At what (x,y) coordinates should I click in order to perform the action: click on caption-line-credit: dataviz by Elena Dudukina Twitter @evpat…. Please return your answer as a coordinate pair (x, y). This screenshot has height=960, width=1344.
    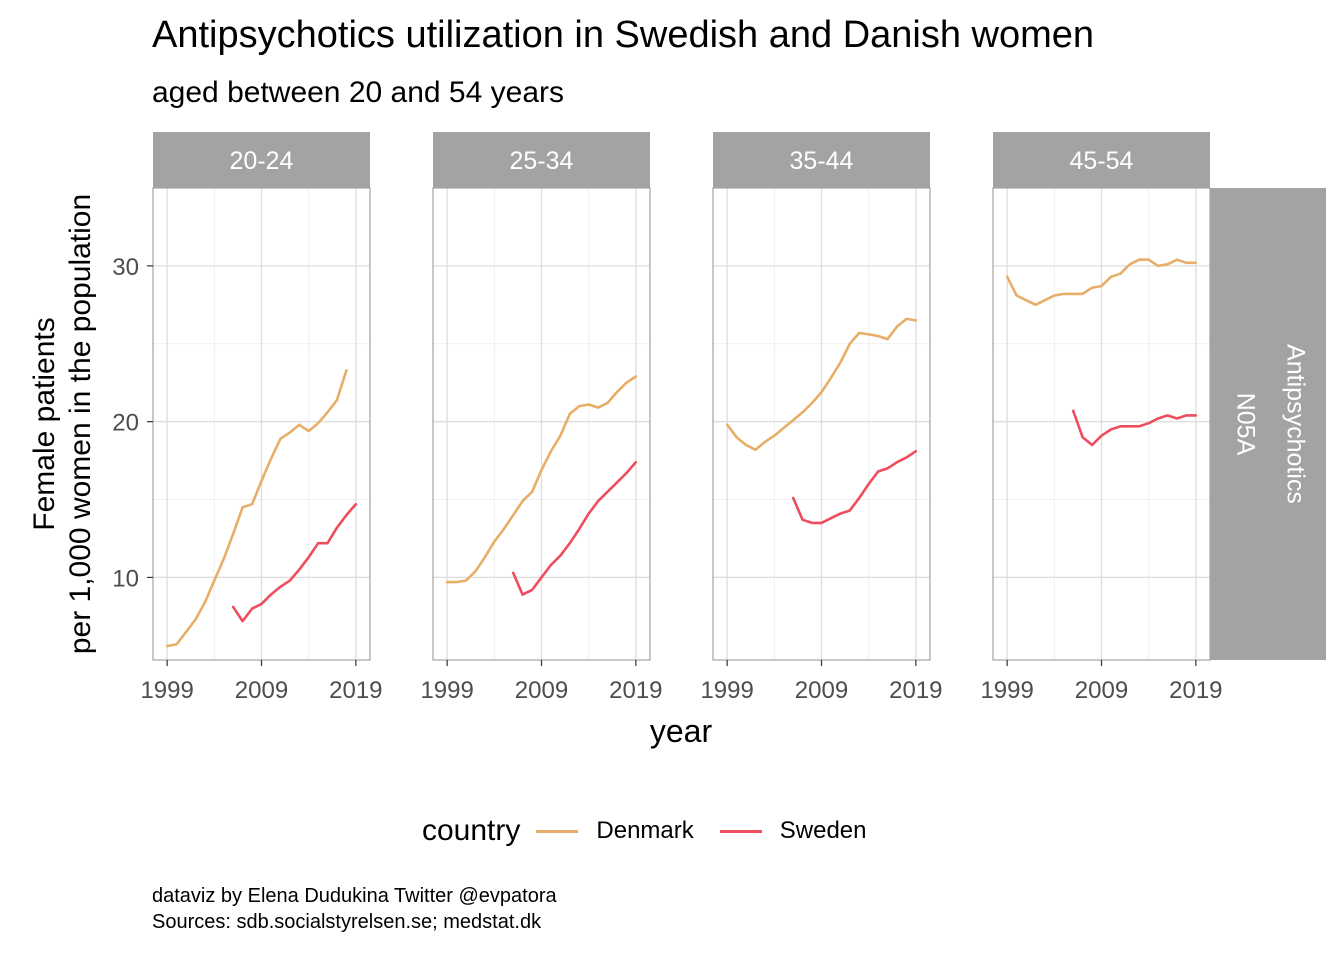
    Looking at the image, I should click on (354, 896).